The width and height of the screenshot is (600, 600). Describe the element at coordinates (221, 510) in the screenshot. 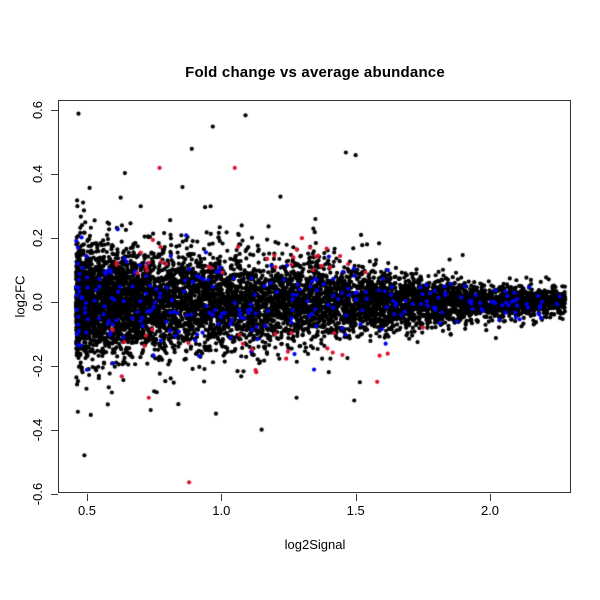

I see `x-tick-label: 1.0` at that location.